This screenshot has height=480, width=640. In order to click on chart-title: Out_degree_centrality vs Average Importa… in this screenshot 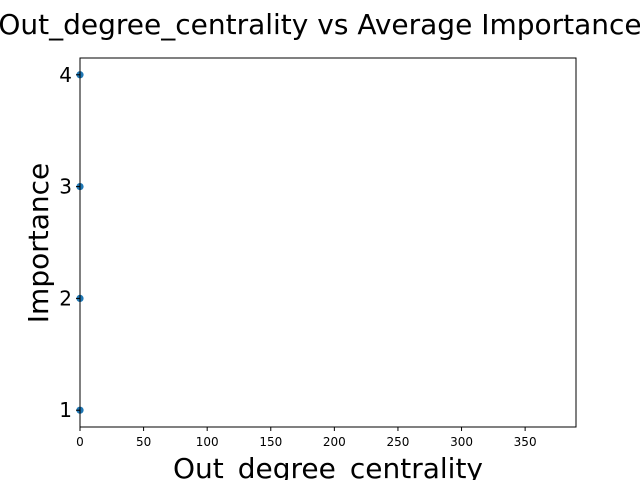, I will do `click(320, 24)`.